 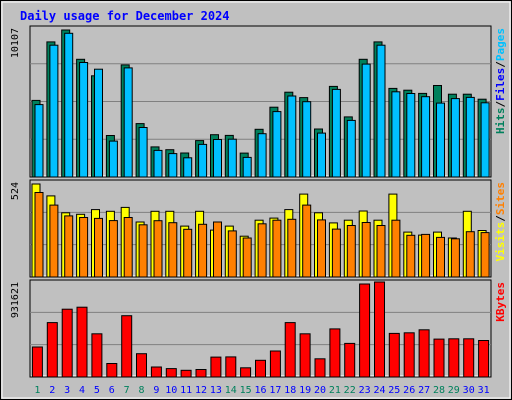 What do you see at coordinates (216, 390) in the screenshot?
I see `x-tick-label-13: 13` at bounding box center [216, 390].